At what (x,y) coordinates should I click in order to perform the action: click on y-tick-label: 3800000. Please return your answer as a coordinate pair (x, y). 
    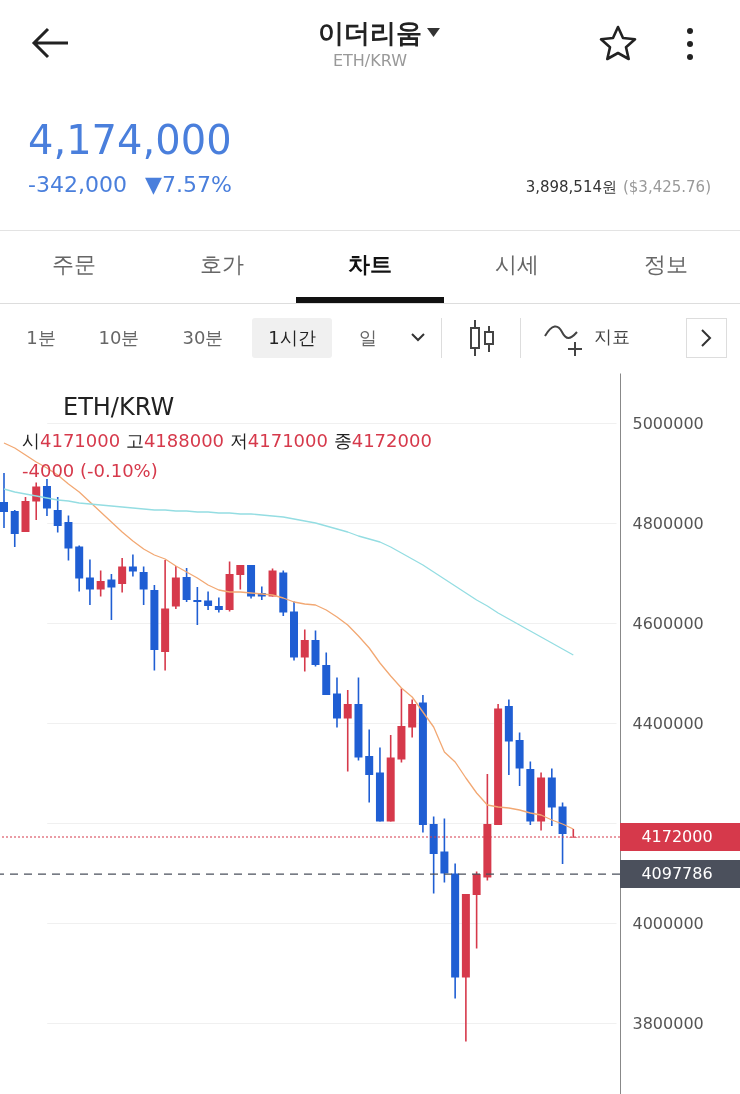
    Looking at the image, I should click on (668, 1023).